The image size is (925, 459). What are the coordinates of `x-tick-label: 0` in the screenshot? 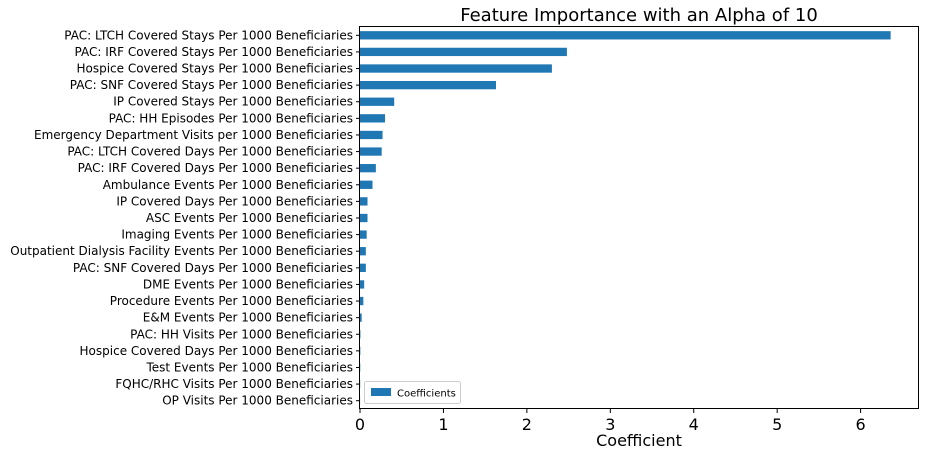 It's located at (360, 424).